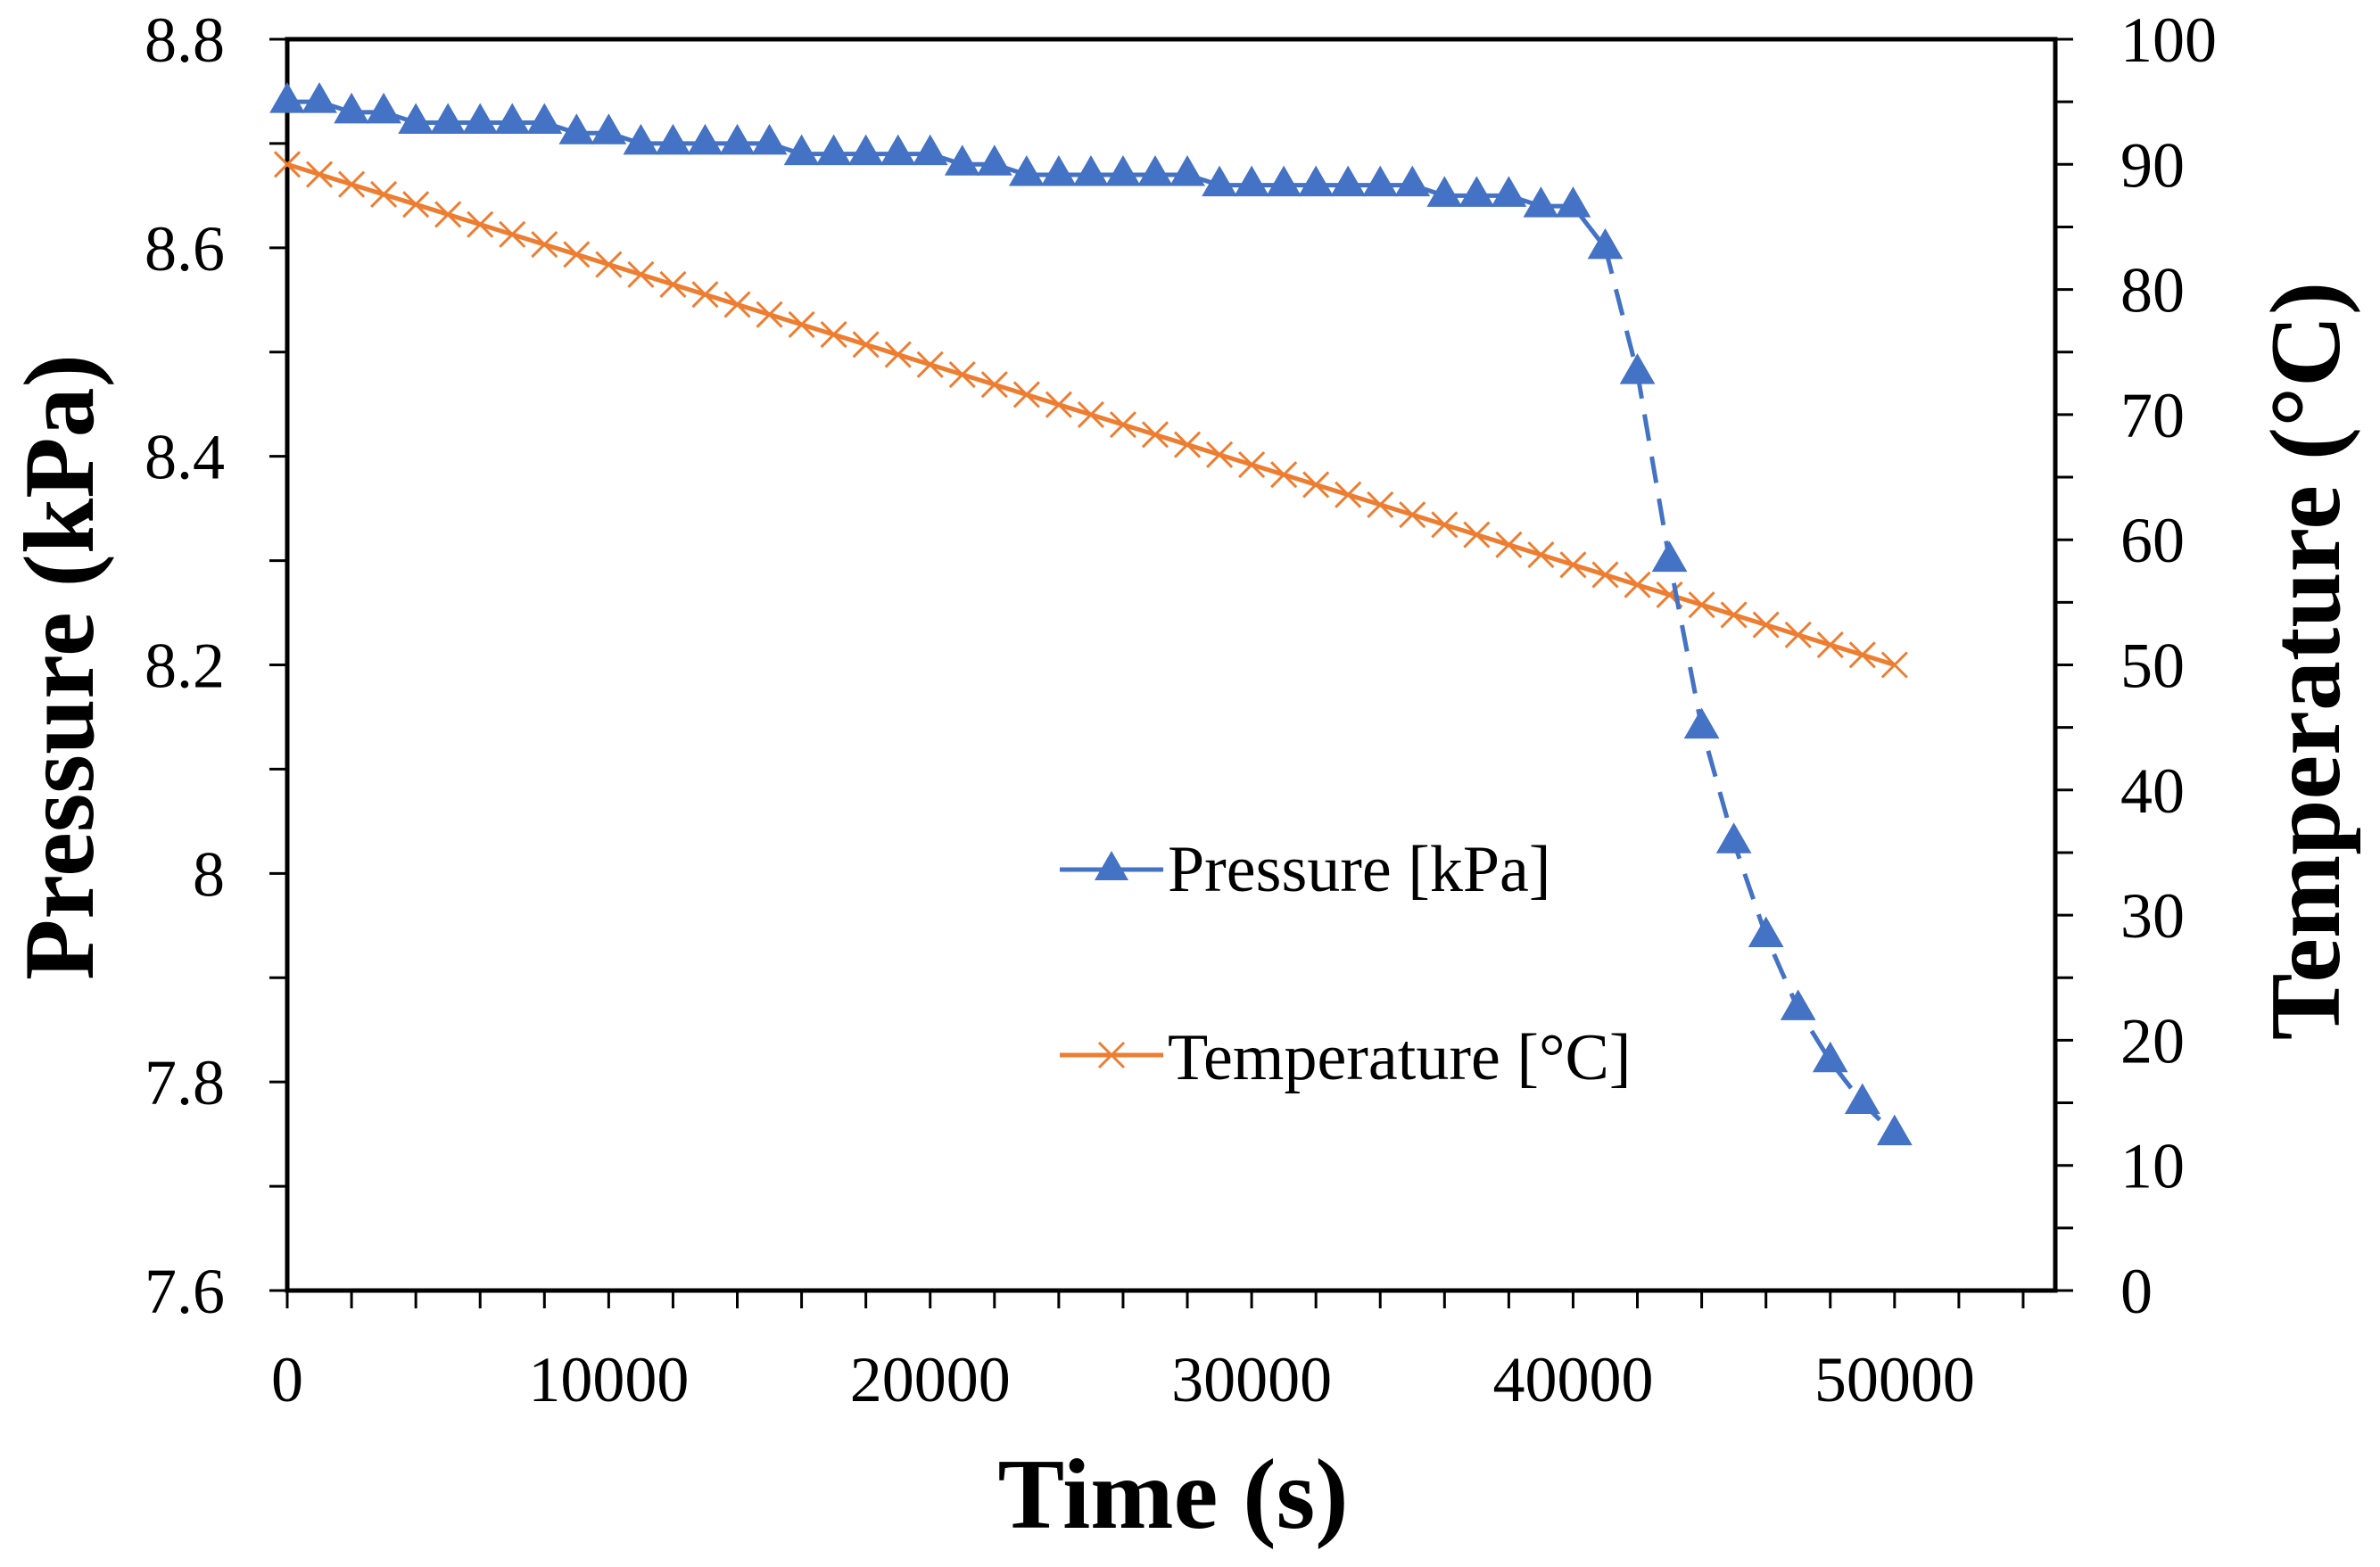 The height and width of the screenshot is (1567, 2380). What do you see at coordinates (2306, 661) in the screenshot?
I see `right-y-axis-title: Temperature (°C)` at bounding box center [2306, 661].